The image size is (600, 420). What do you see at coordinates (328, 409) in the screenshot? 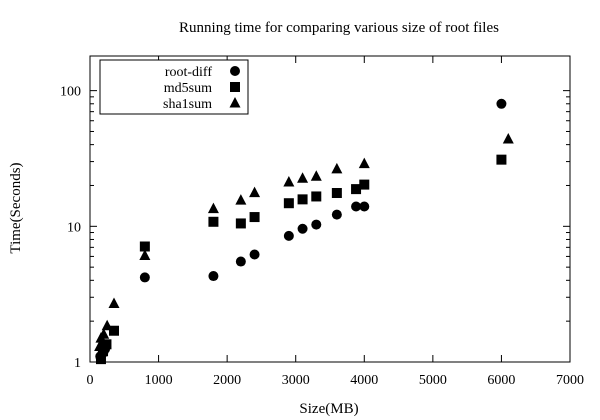
I see `x-axis-label: Size(MB)` at bounding box center [328, 409].